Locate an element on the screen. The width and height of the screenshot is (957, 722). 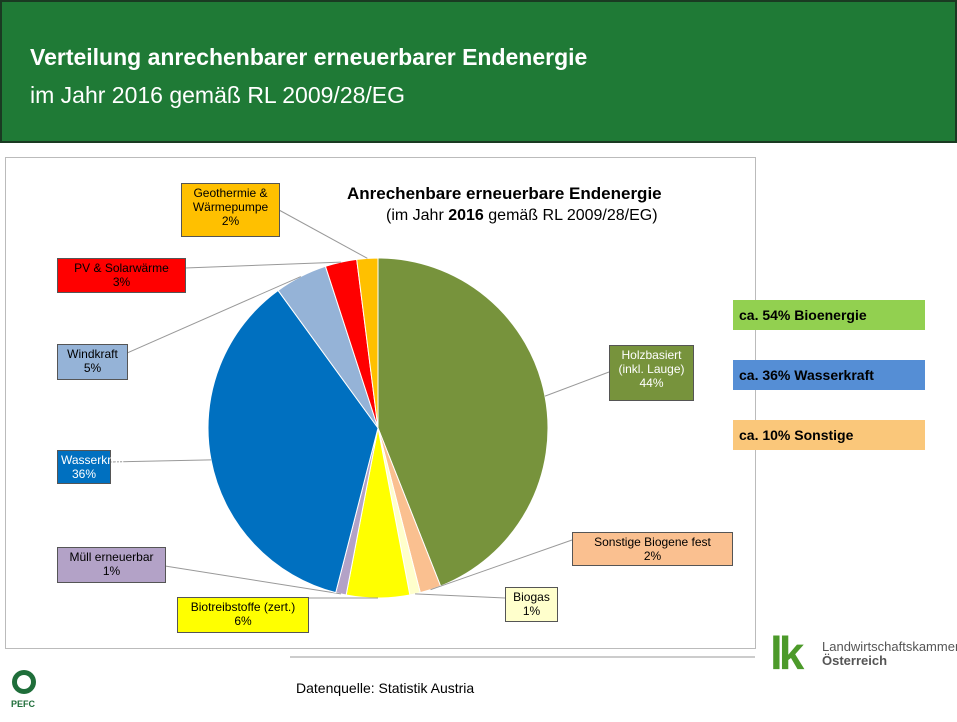
slice-name: Holzbasiert (inkl. Lauge) is located at coordinates (651, 362).